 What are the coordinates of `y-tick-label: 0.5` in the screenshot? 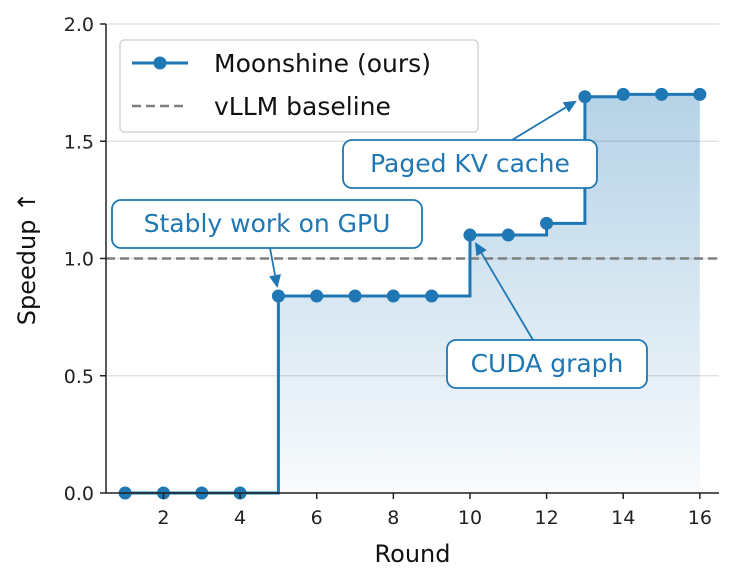 It's located at (79, 377).